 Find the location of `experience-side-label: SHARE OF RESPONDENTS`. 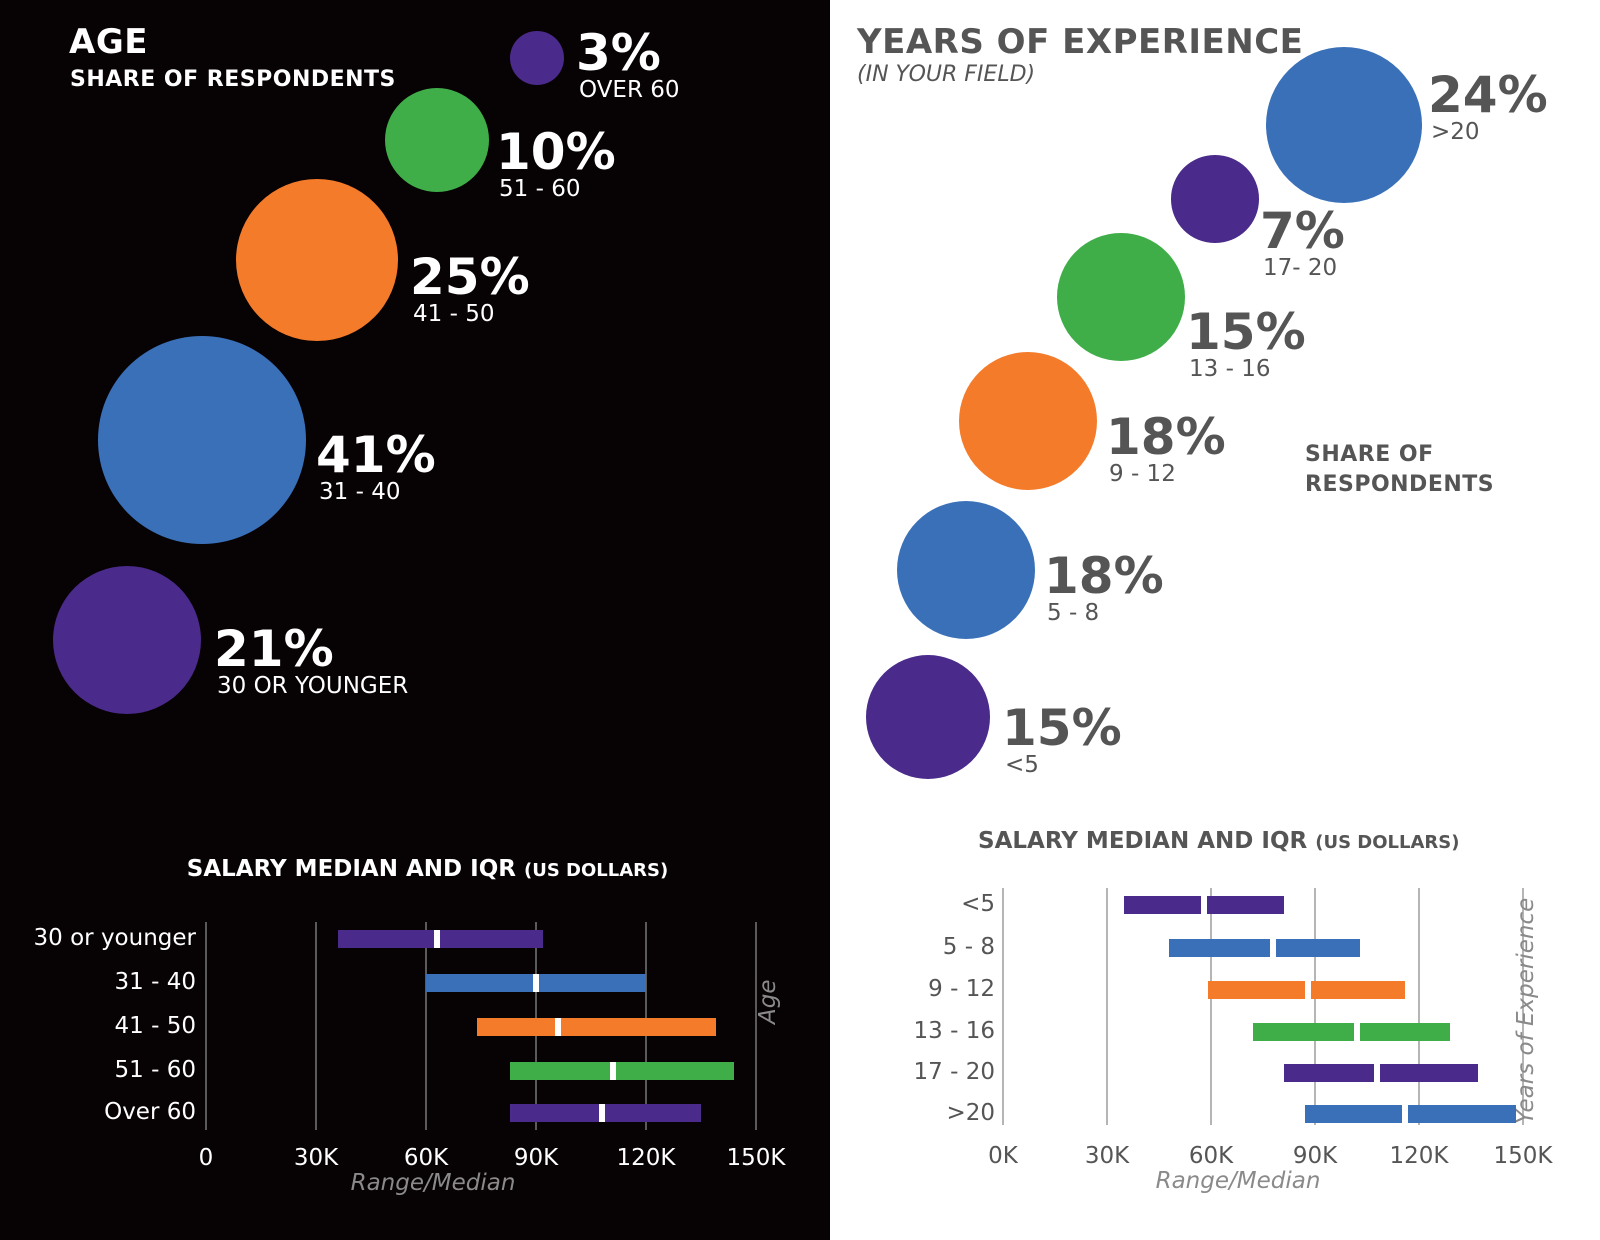

experience-side-label: SHARE OF RESPONDENTS is located at coordinates (1400, 469).